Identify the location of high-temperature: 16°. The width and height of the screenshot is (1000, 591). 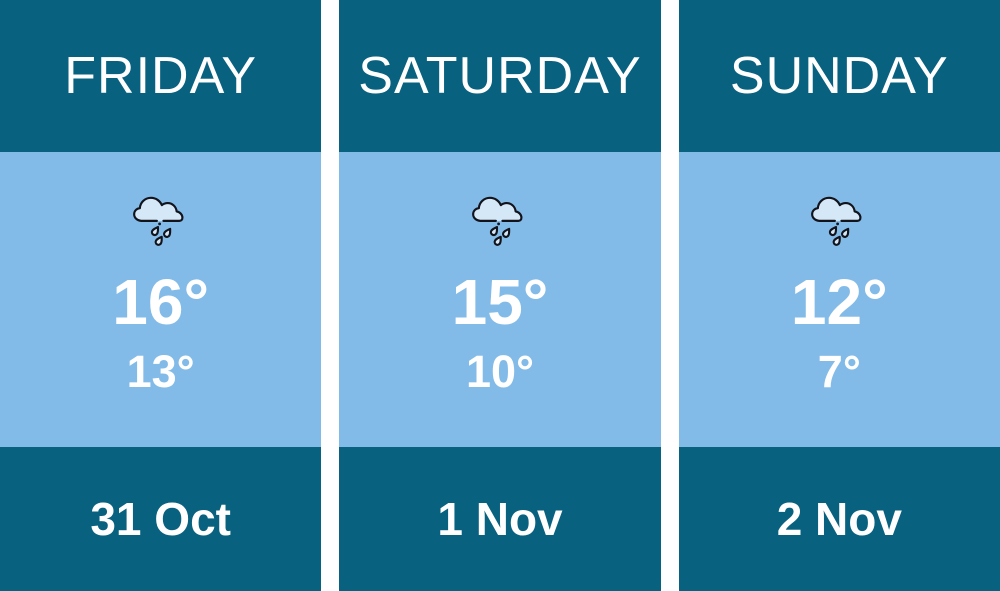
(161, 302).